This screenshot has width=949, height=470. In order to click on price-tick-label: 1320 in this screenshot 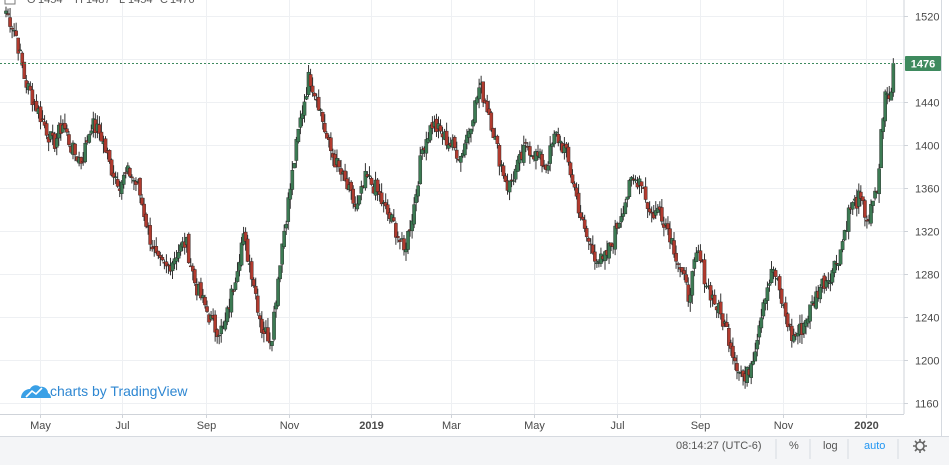, I will do `click(927, 233)`.